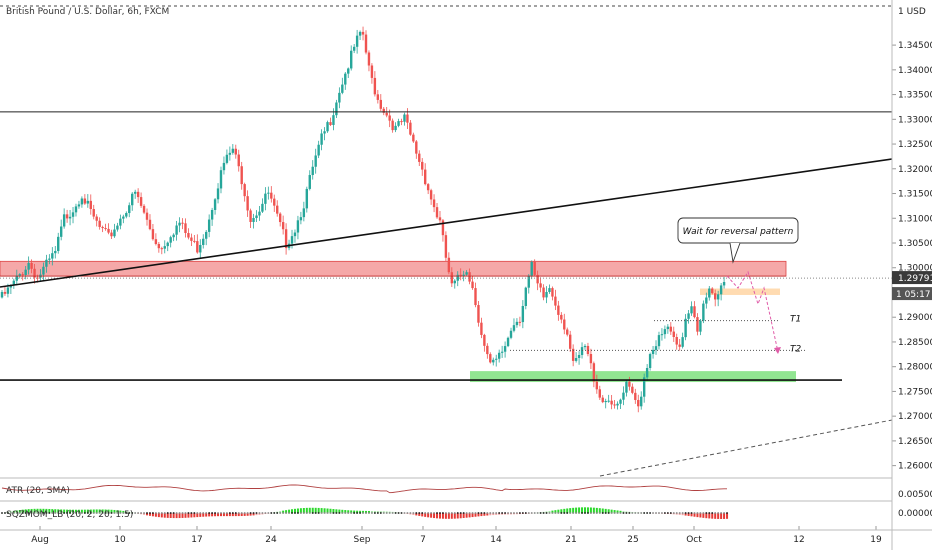 The image size is (932, 550). What do you see at coordinates (362, 540) in the screenshot?
I see `x-tick-label: Sep` at bounding box center [362, 540].